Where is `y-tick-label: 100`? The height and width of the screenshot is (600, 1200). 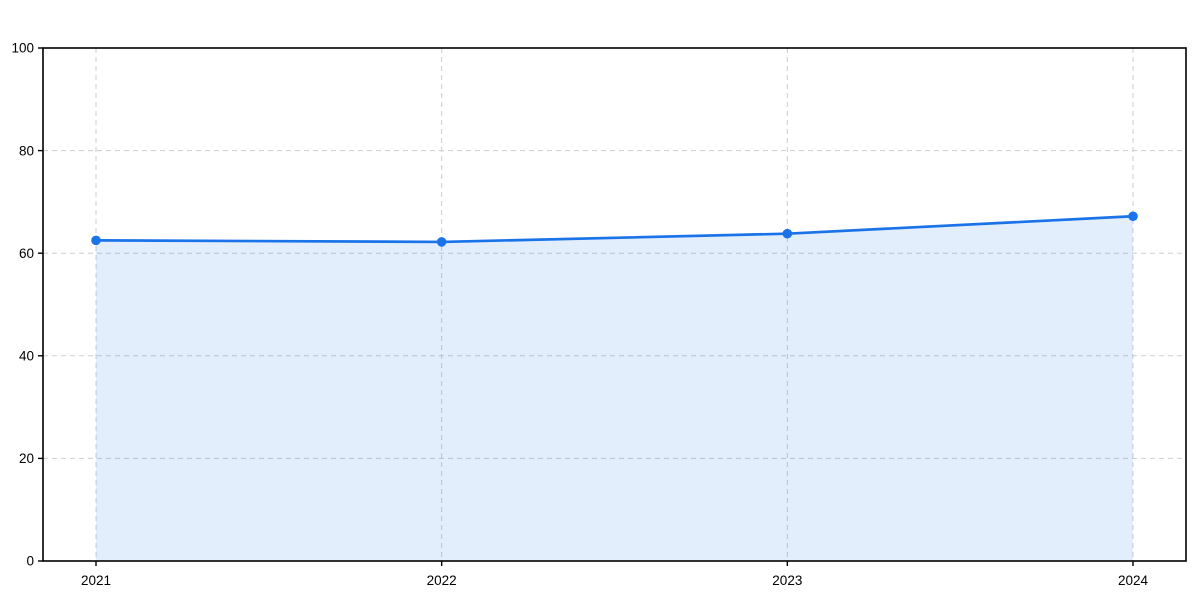 y-tick-label: 100 is located at coordinates (22, 48).